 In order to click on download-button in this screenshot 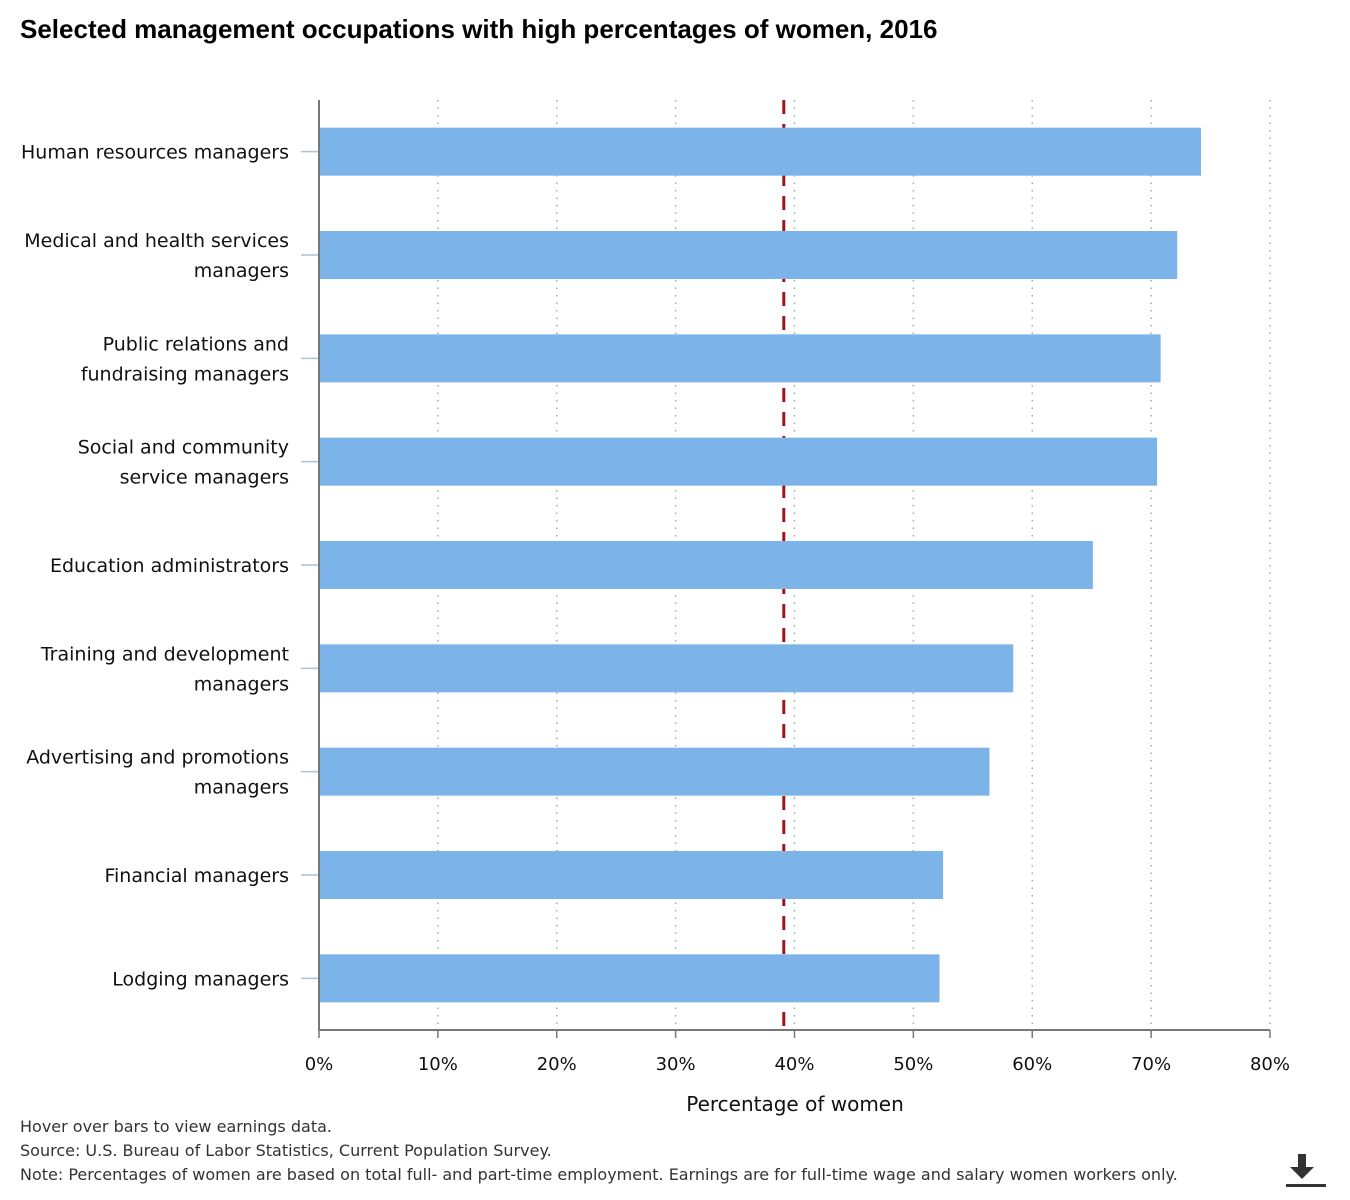, I will do `click(1305, 1173)`.